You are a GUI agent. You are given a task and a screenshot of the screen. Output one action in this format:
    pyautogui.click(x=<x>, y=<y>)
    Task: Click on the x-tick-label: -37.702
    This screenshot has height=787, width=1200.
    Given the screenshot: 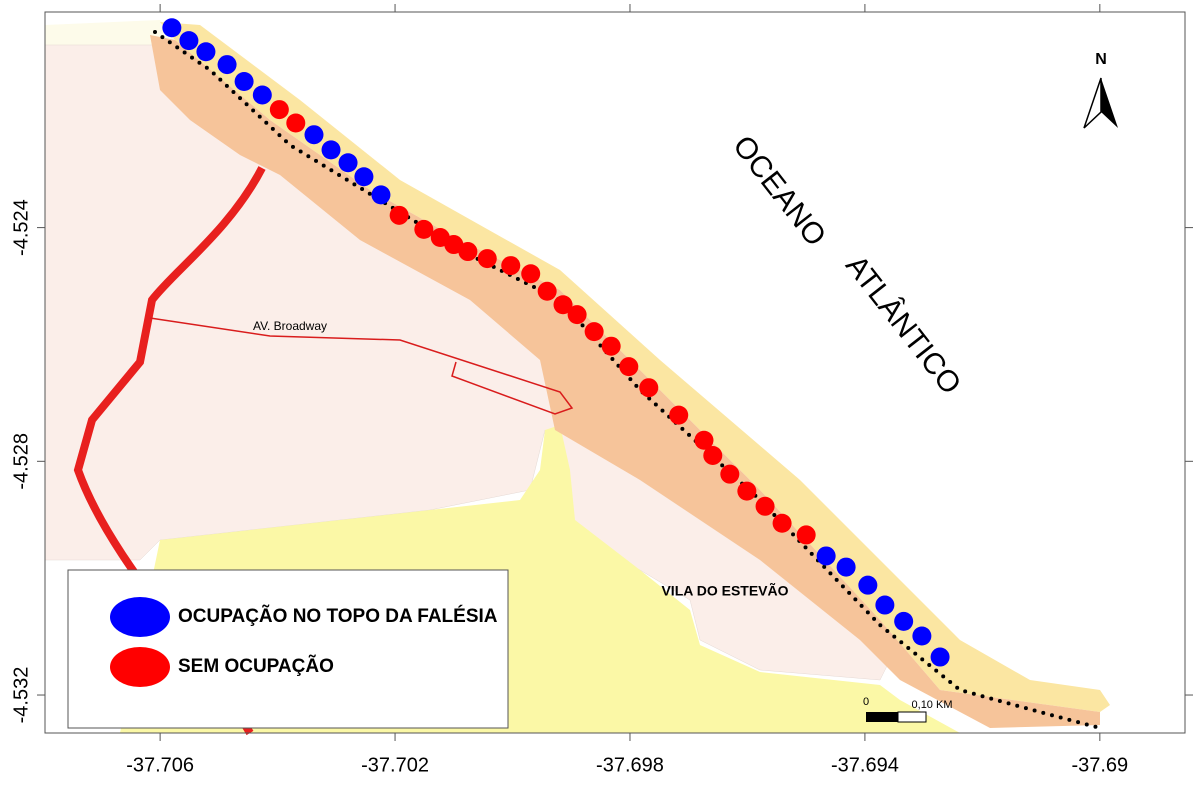 What is the action you would take?
    pyautogui.click(x=395, y=765)
    